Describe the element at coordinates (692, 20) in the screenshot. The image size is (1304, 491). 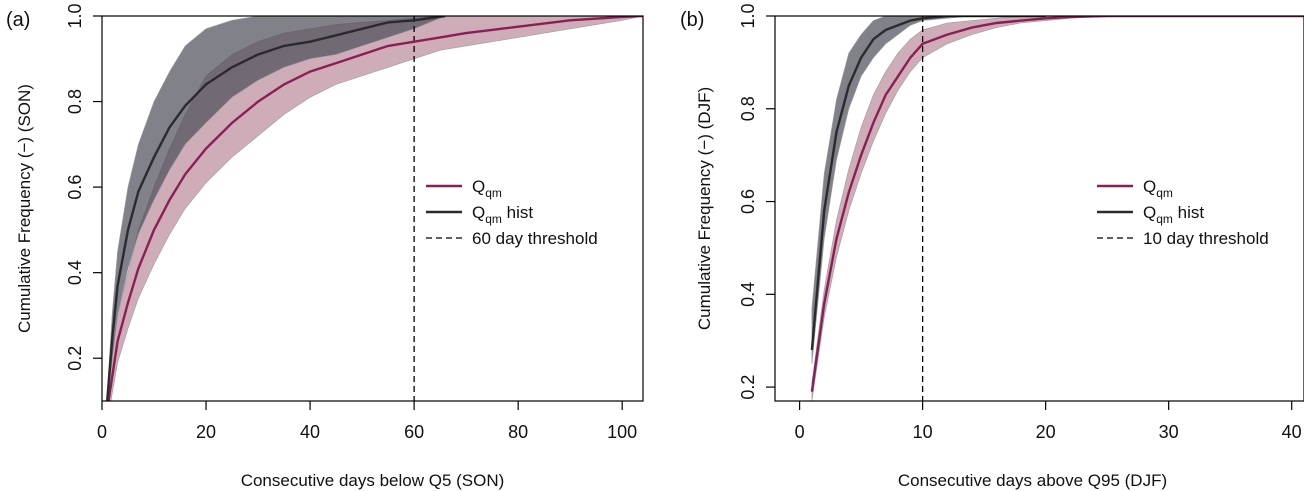
I see `panel-label-b: (b)` at that location.